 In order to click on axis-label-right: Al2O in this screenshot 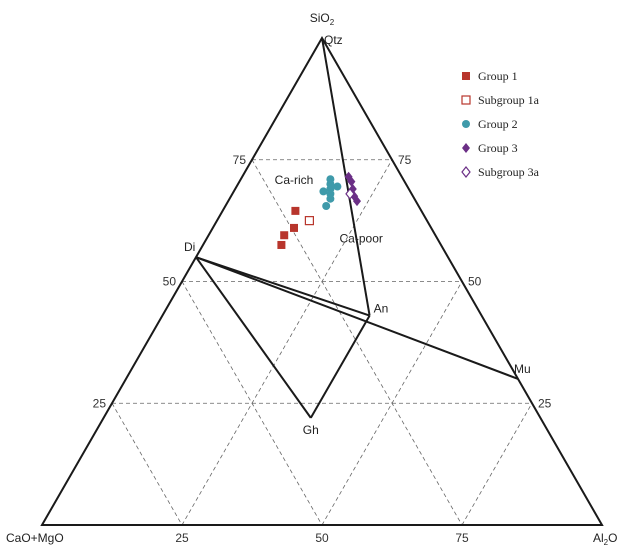, I will do `click(605, 539)`.